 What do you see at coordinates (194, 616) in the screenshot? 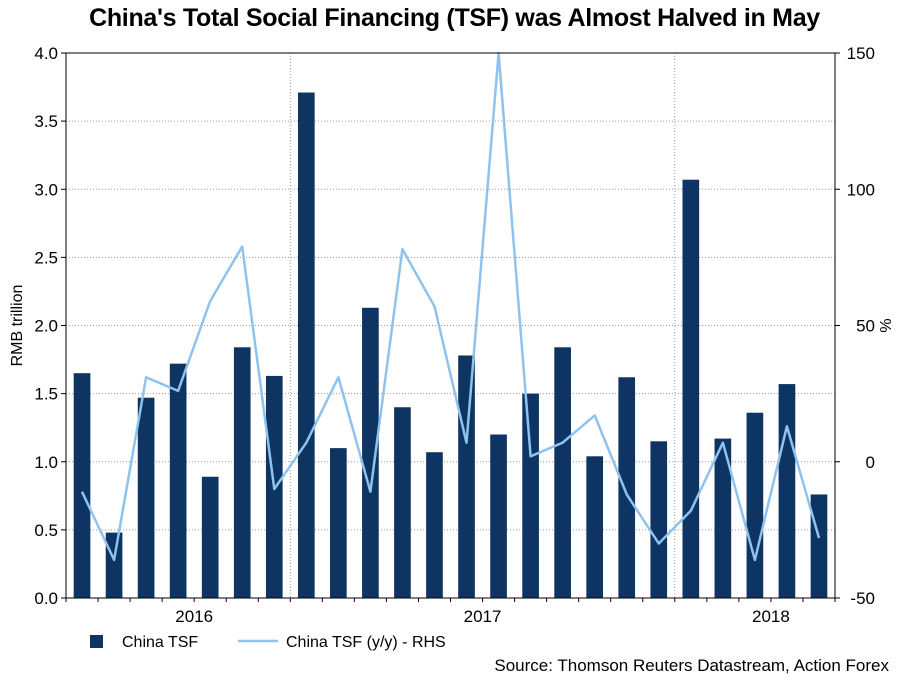
I see `x-tick-label: 2016` at bounding box center [194, 616].